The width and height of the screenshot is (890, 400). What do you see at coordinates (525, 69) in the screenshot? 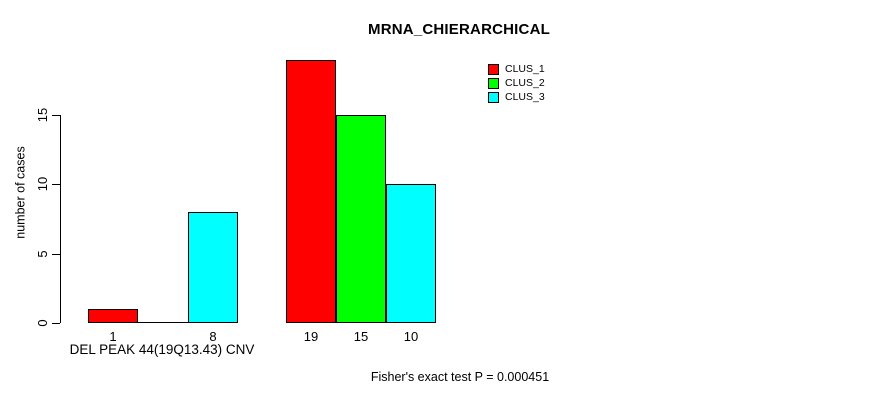
I see `legend-label: CLUS_1` at bounding box center [525, 69].